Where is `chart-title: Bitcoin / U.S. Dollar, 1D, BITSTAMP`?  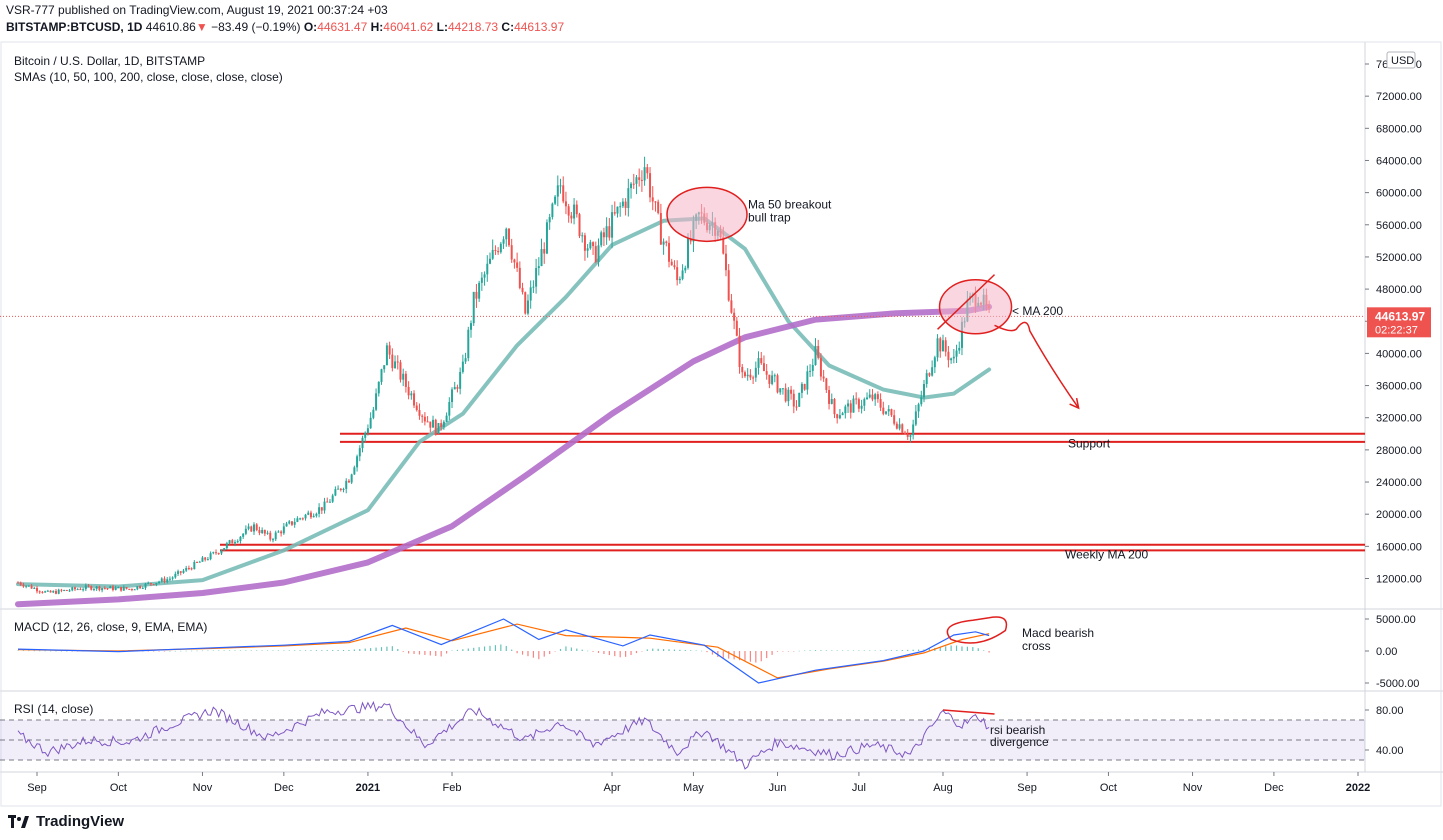
chart-title: Bitcoin / U.S. Dollar, 1D, BITSTAMP is located at coordinates (109, 61).